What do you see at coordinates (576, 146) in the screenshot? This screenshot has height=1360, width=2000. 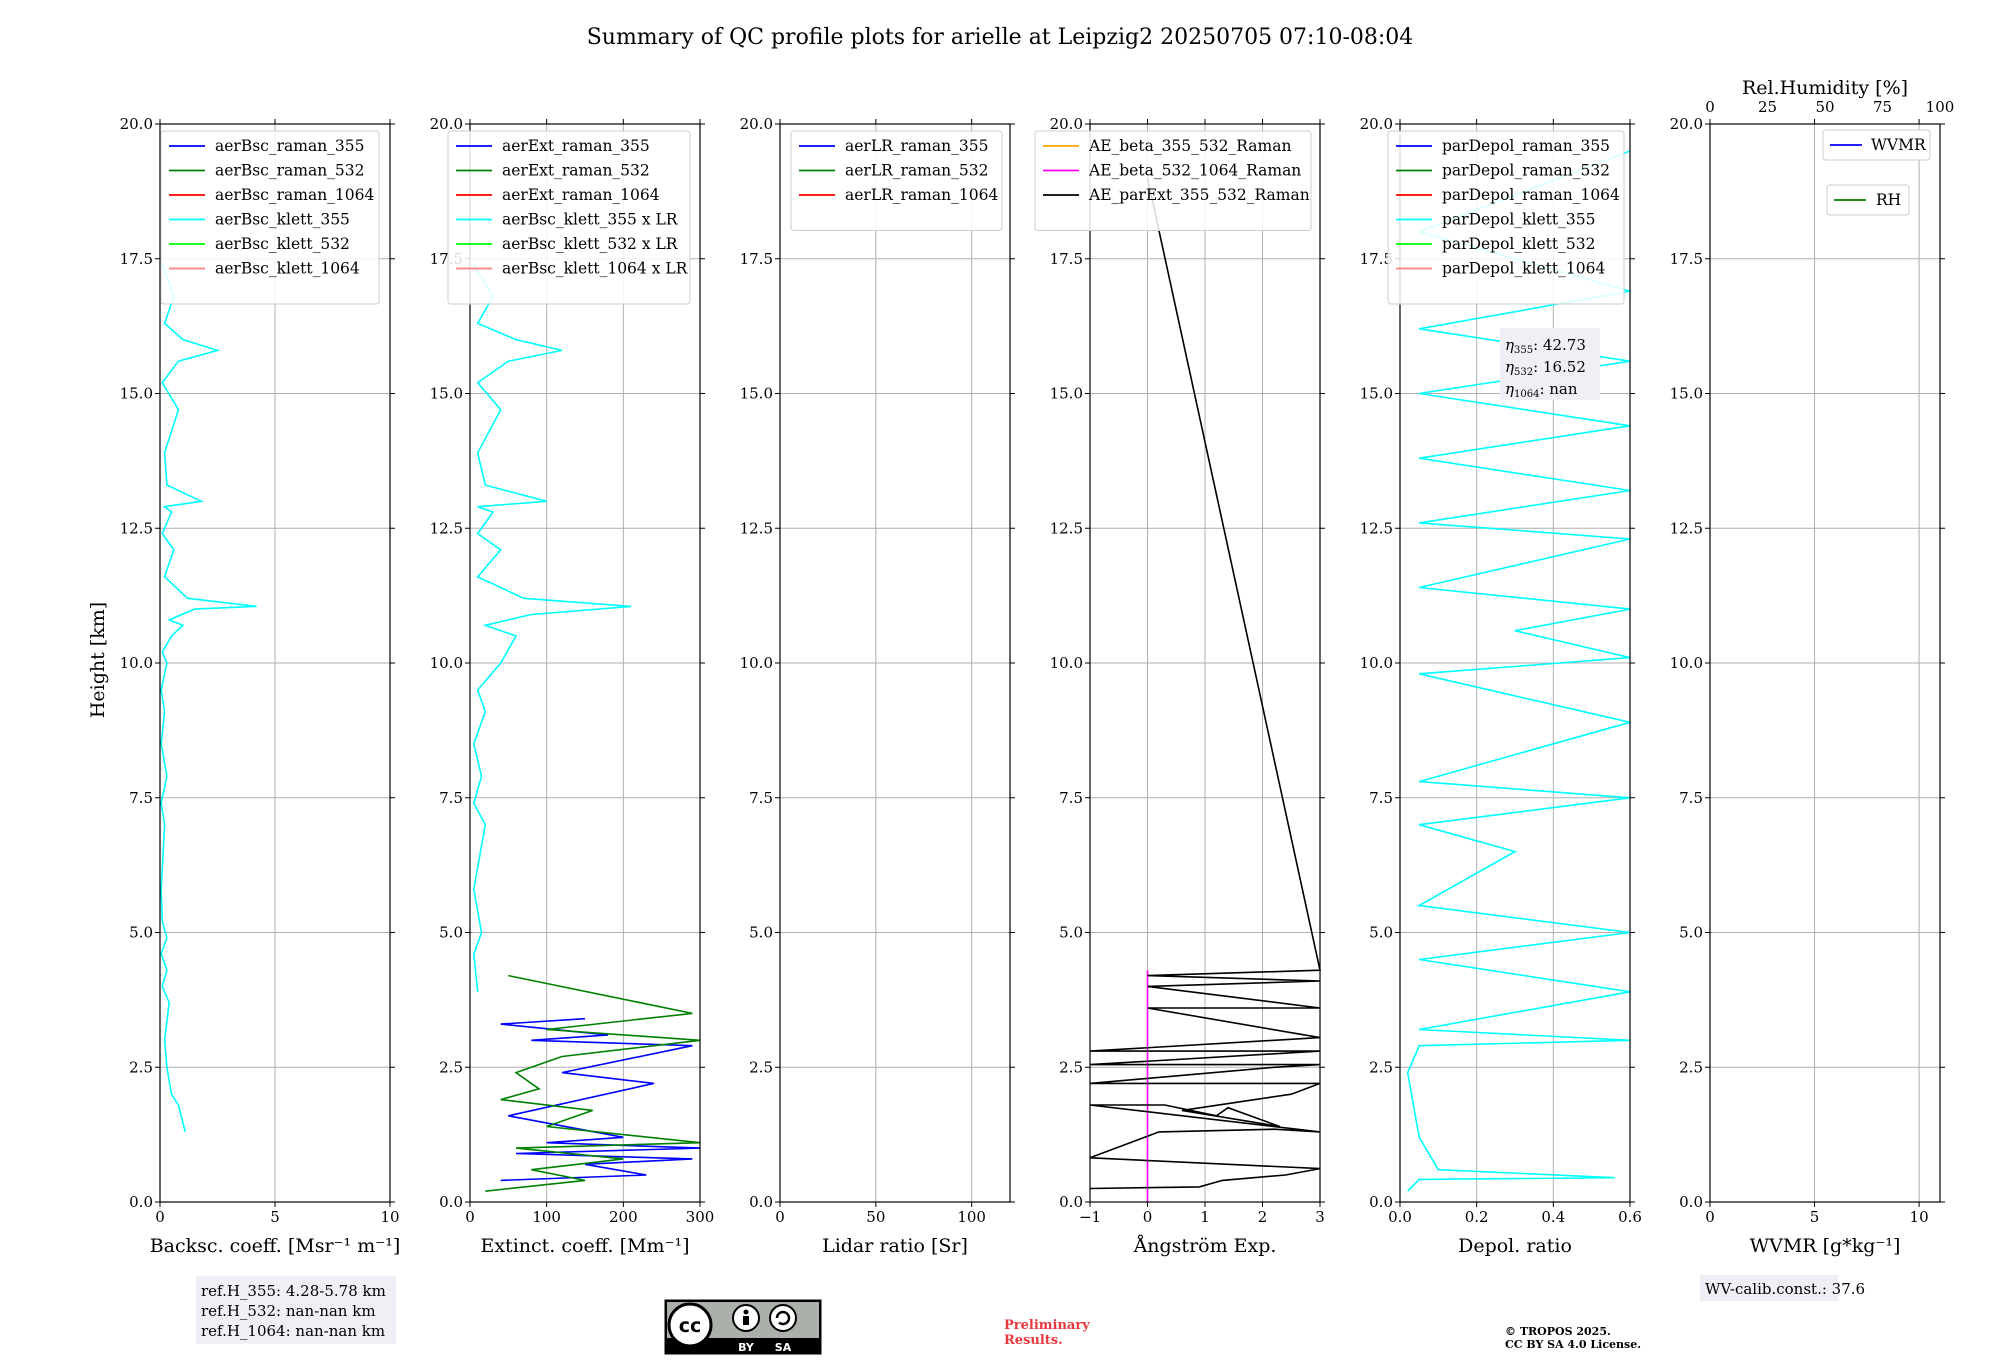 I see `legend-entry: aerExt_raman_355` at bounding box center [576, 146].